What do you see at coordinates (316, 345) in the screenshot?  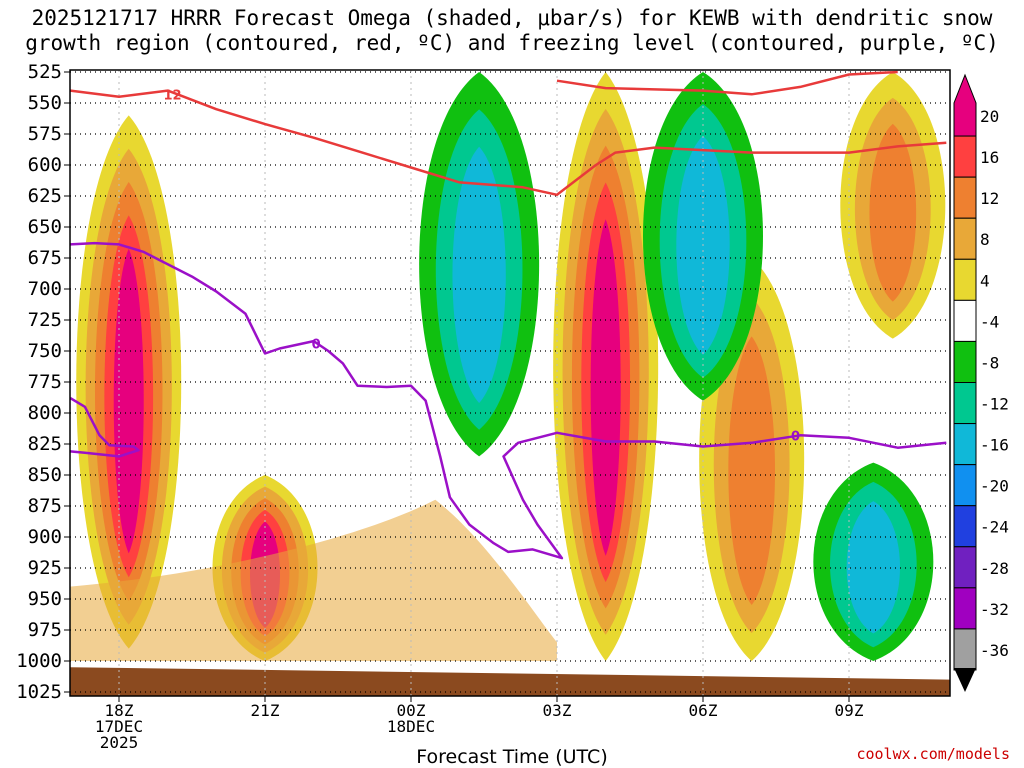 I see `freezing-level-label-1: 0` at bounding box center [316, 345].